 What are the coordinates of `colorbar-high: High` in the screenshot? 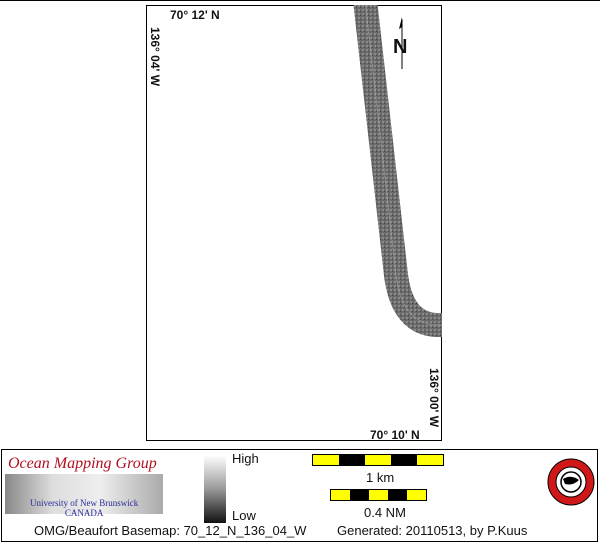 It's located at (245, 458).